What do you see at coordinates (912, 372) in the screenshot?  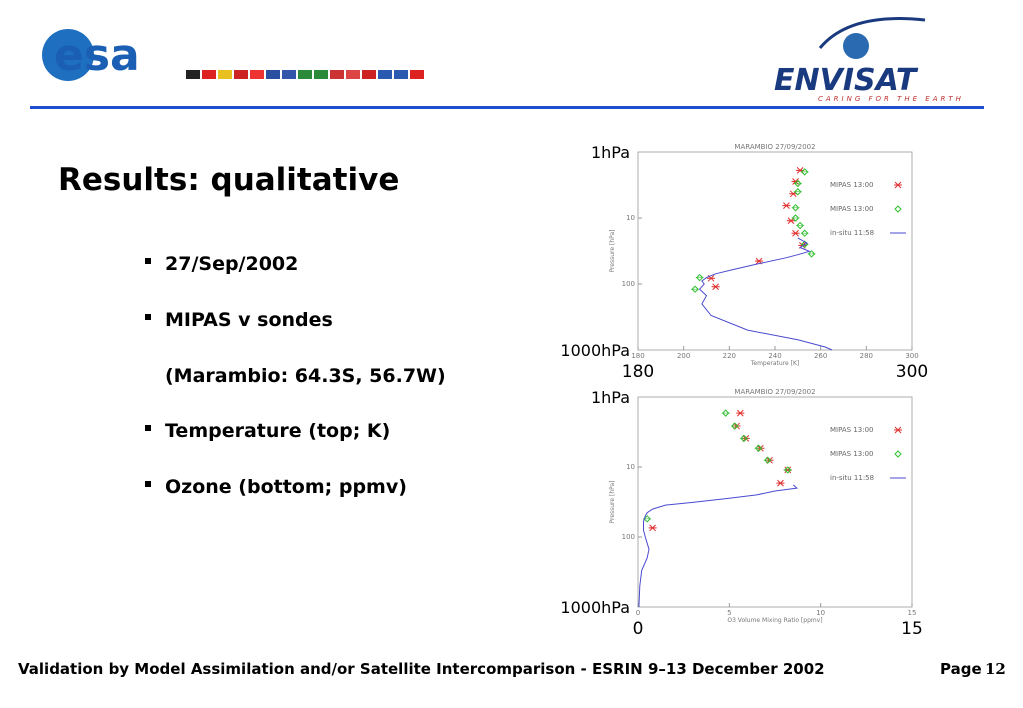 I see `x-tick-label: 300` at bounding box center [912, 372].